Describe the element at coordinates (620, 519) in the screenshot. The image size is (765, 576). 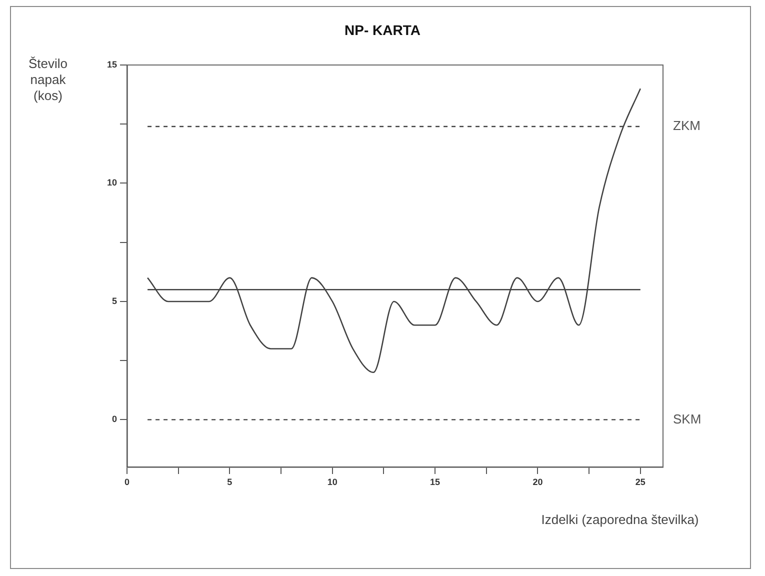
I see `x-axis-title: Izdelki (zaporedna številka)` at that location.